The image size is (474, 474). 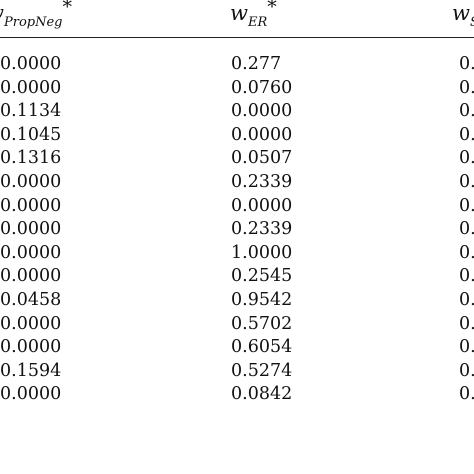 I want to click on table-cell-c2: 0.2545, so click(x=262, y=276).